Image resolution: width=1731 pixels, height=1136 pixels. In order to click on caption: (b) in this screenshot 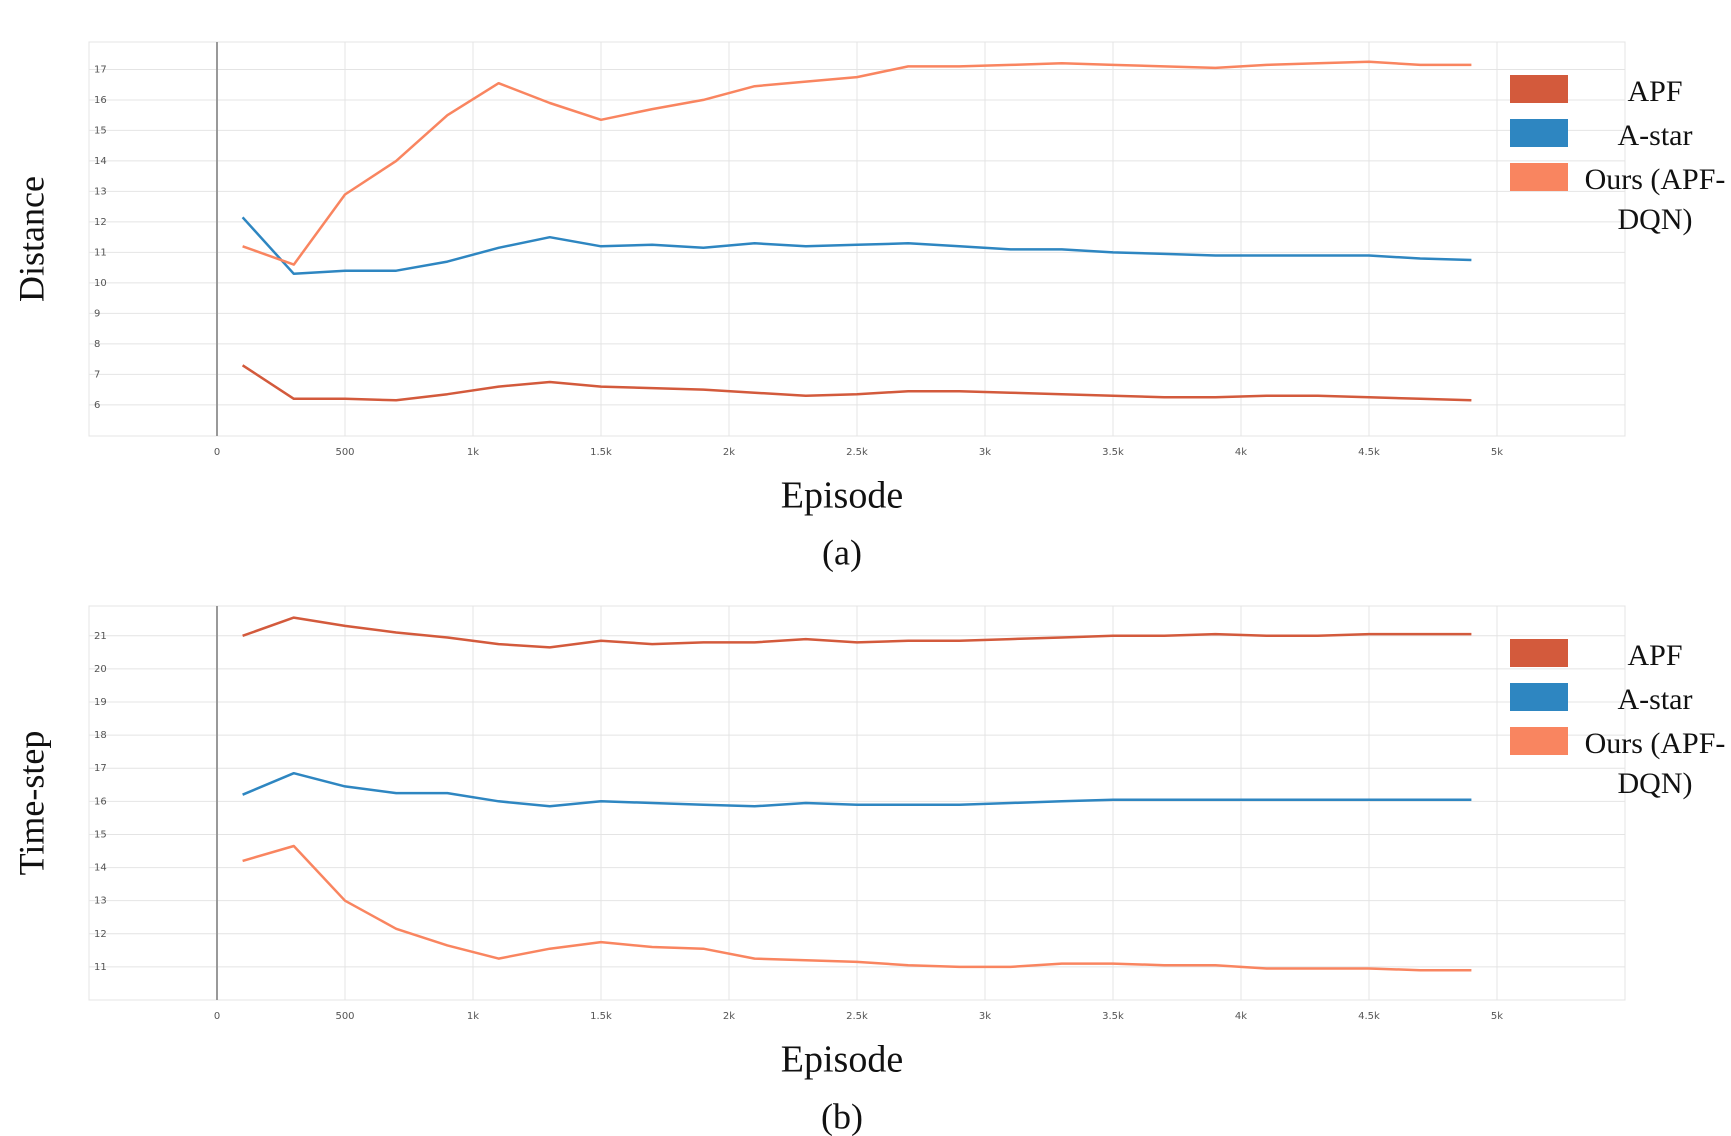, I will do `click(842, 1116)`.